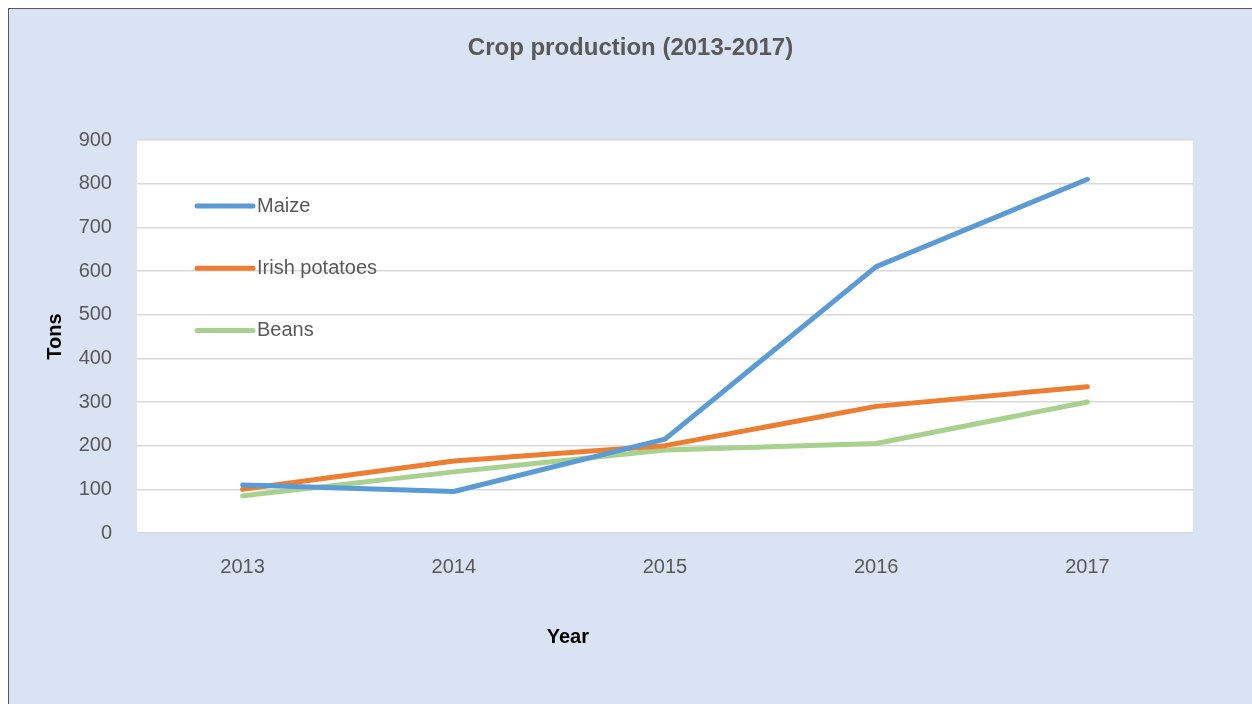 This screenshot has width=1252, height=704. I want to click on y-tick-label: 800, so click(95, 182).